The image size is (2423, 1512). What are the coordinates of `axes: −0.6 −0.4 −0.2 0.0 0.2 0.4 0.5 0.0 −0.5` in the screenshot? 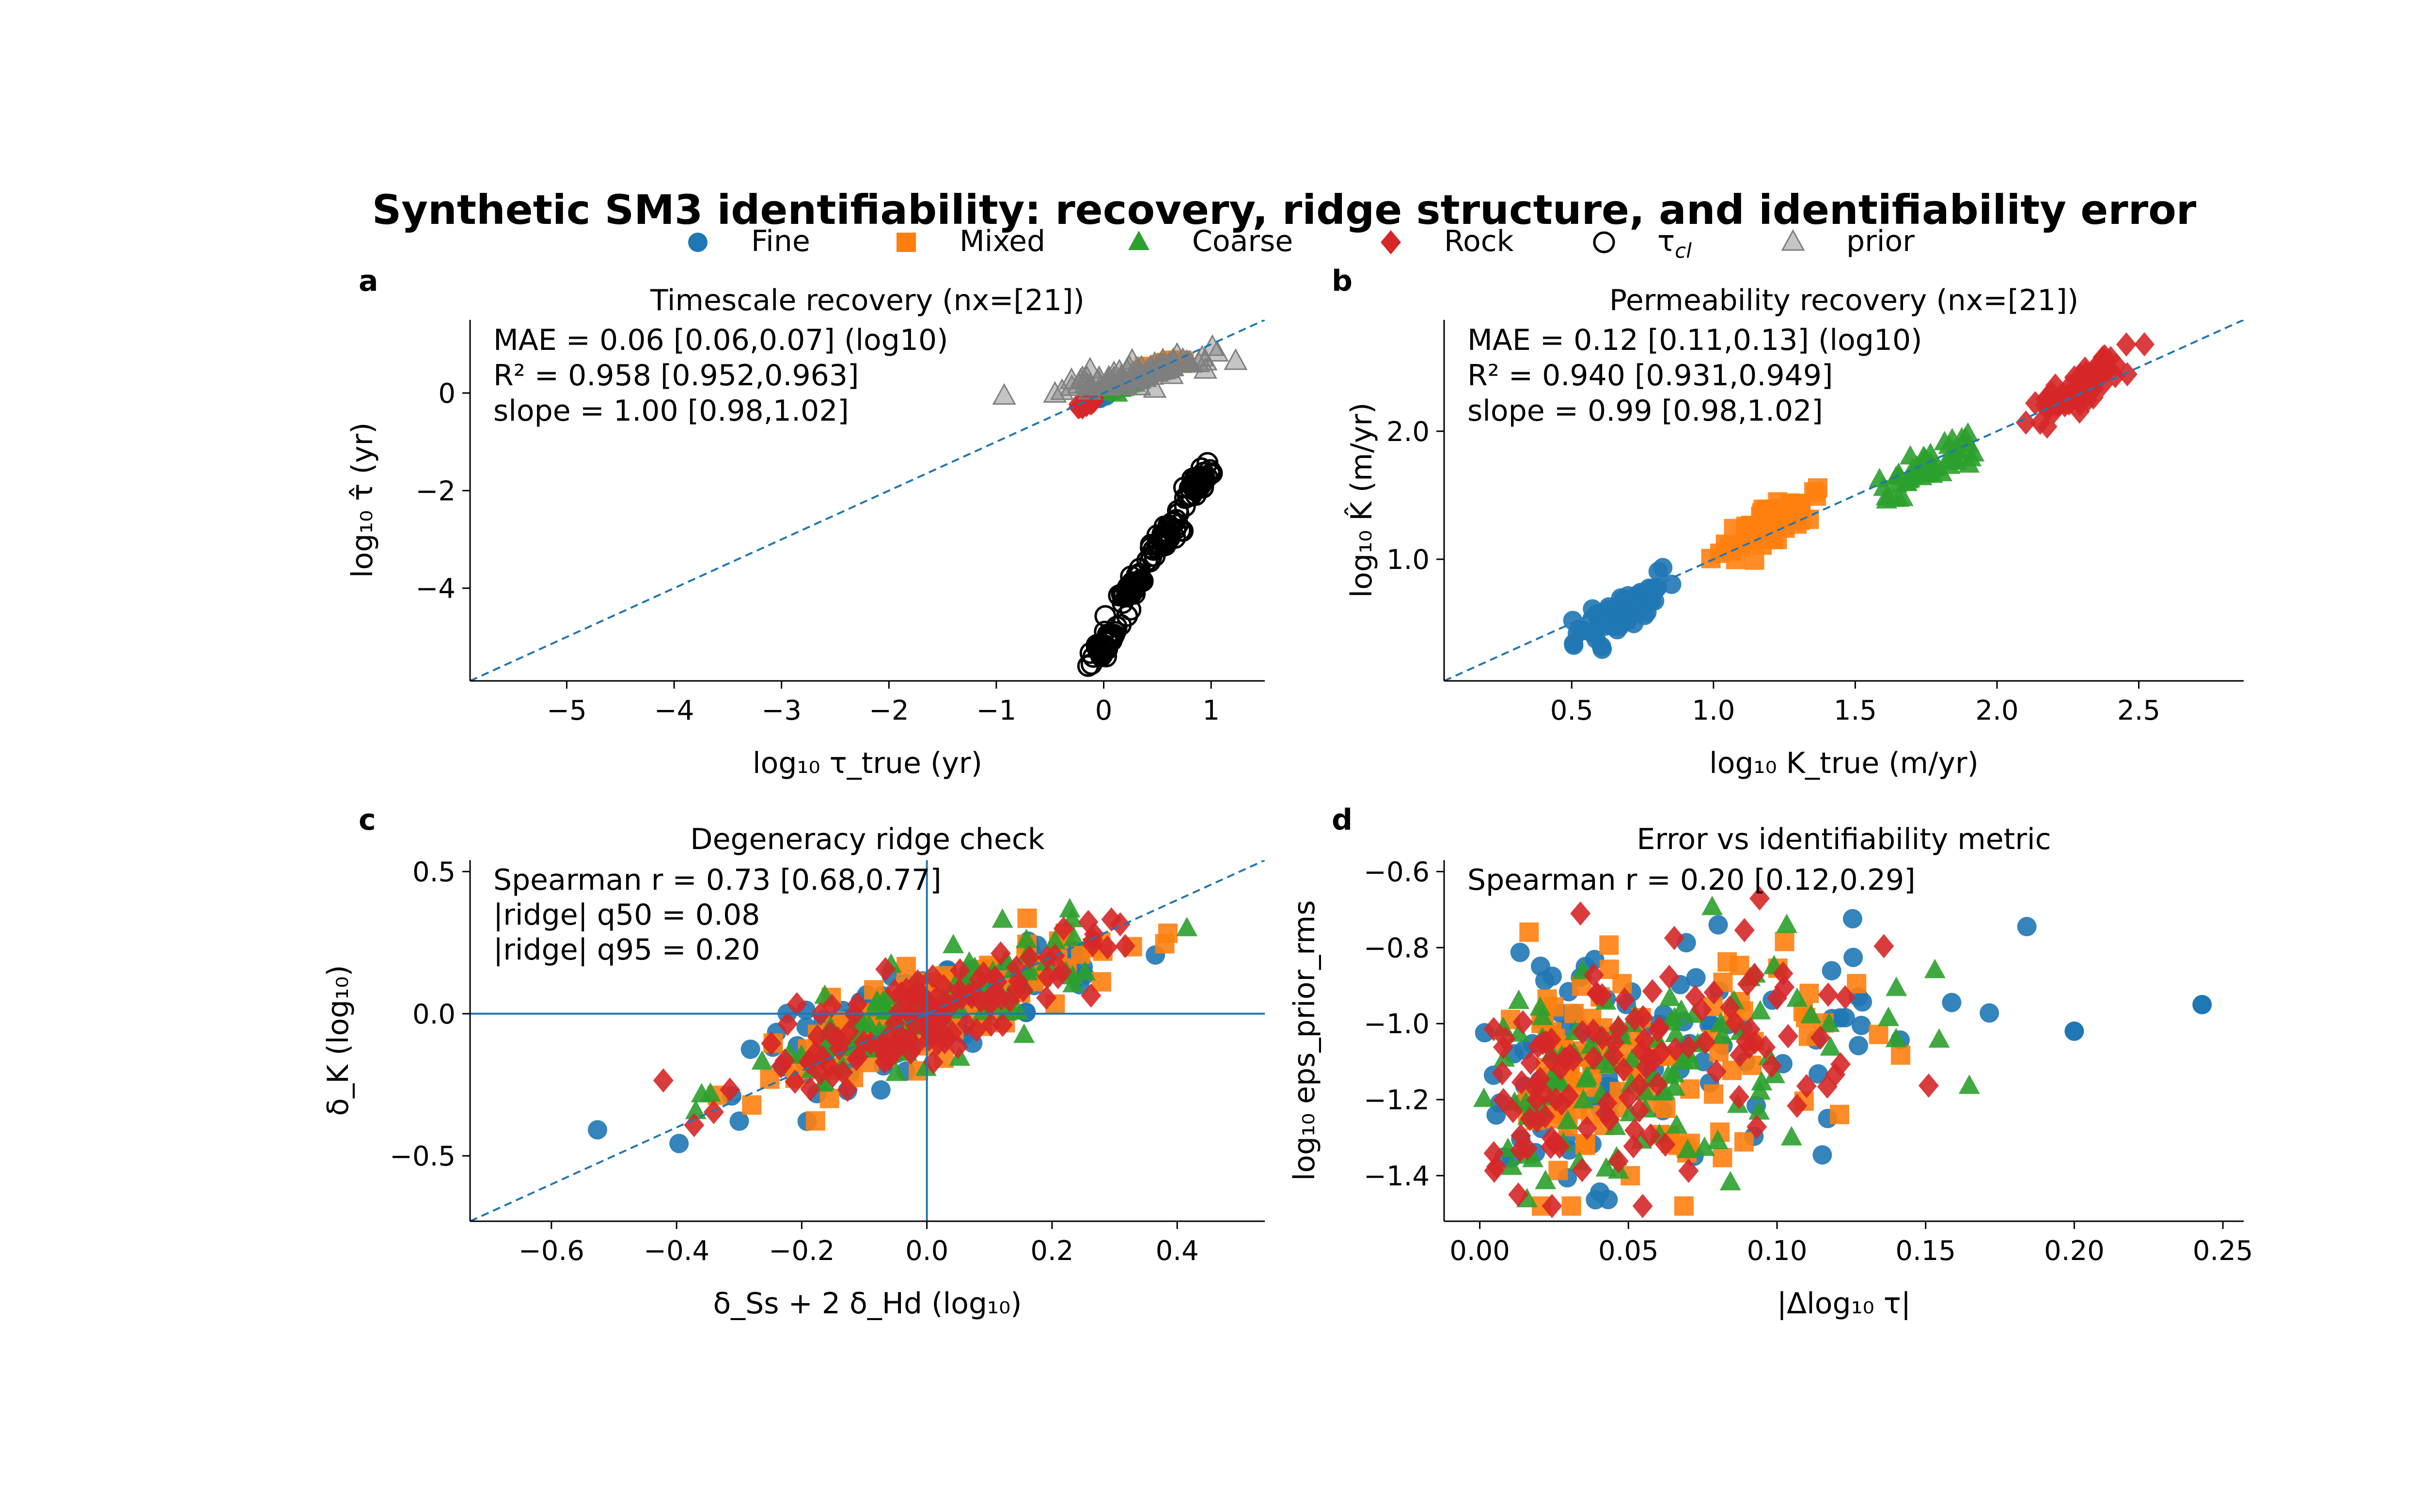 It's located at (827, 1061).